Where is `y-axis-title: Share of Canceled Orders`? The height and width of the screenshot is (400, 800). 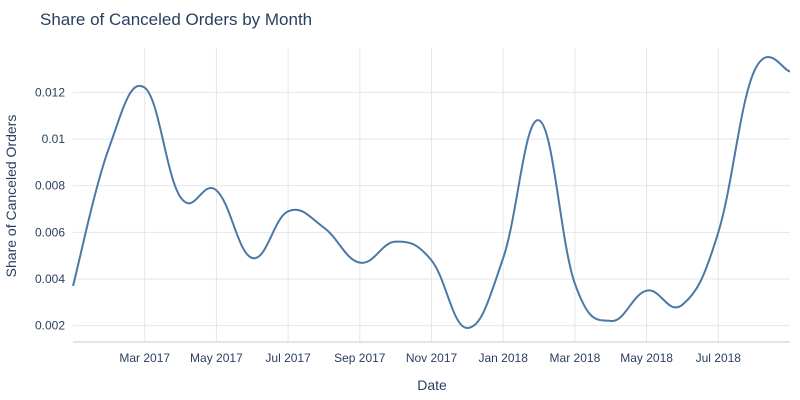 y-axis-title: Share of Canceled Orders is located at coordinates (11, 196).